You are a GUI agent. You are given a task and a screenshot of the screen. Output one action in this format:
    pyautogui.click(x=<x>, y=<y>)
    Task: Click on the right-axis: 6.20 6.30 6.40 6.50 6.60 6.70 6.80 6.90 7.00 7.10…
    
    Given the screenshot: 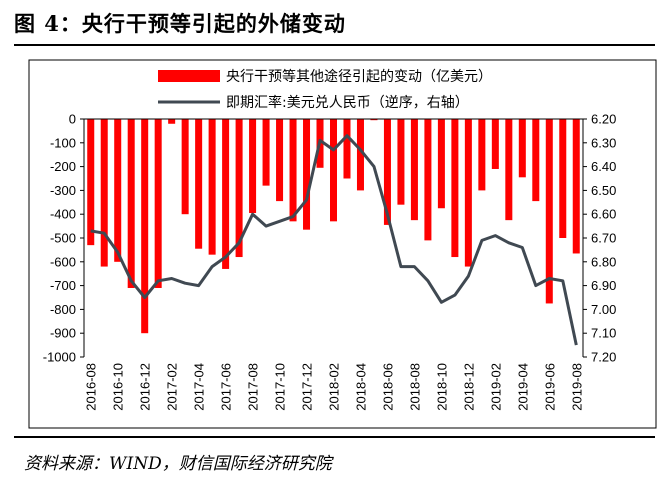 What is the action you would take?
    pyautogui.click(x=599, y=238)
    